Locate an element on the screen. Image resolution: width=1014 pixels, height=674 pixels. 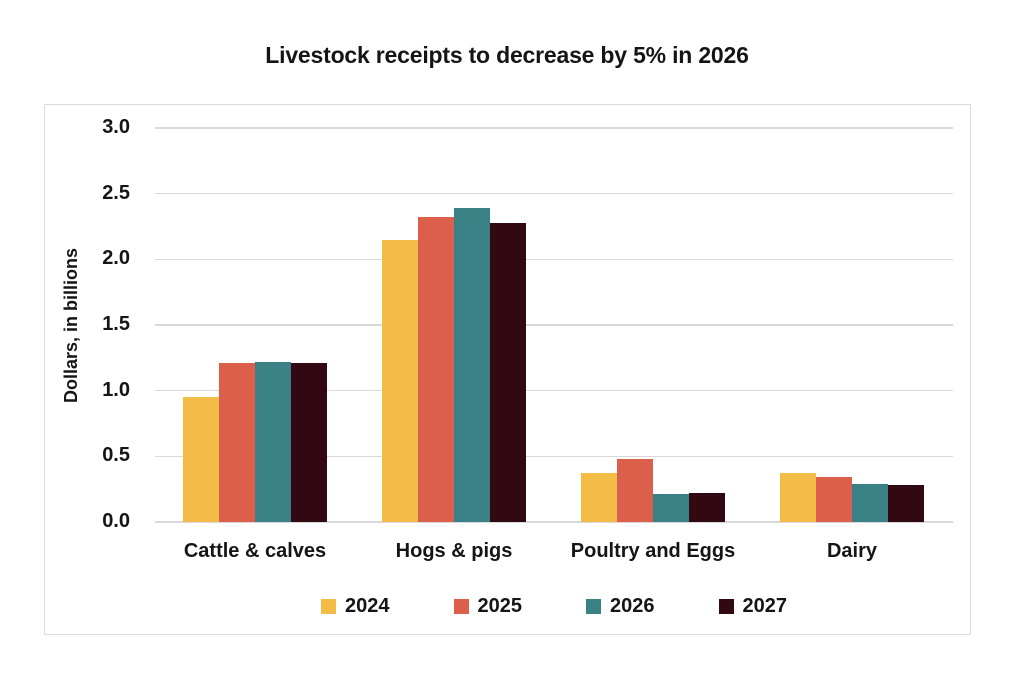
bar-2026-dairy is located at coordinates (870, 502).